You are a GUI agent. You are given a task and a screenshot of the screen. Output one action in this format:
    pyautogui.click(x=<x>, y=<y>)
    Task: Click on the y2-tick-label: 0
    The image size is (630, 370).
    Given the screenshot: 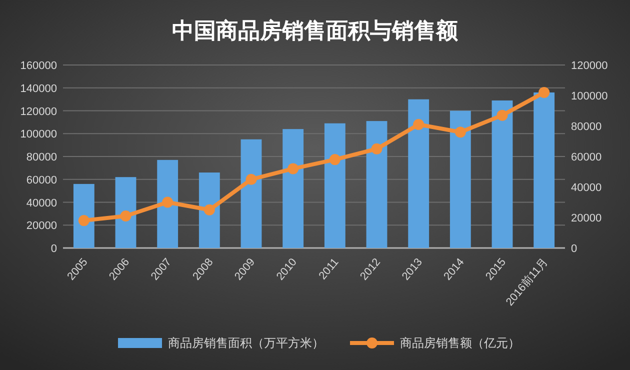 What is the action you would take?
    pyautogui.click(x=574, y=249)
    